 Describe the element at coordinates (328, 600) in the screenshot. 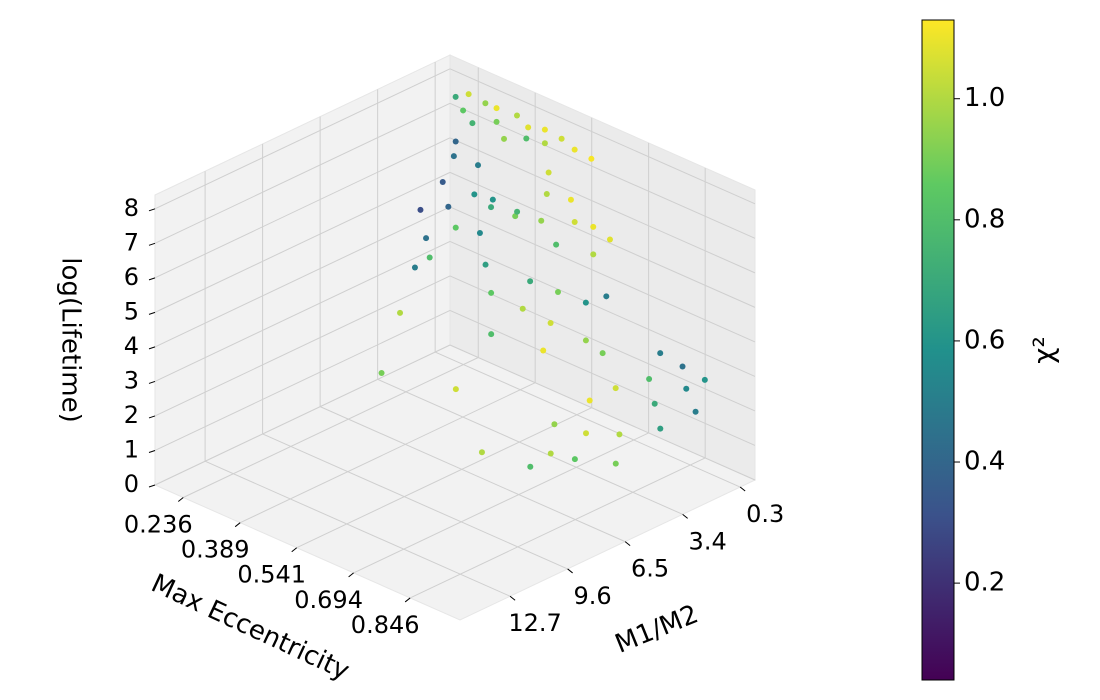

I see `x-tick-label: 0.694` at that location.